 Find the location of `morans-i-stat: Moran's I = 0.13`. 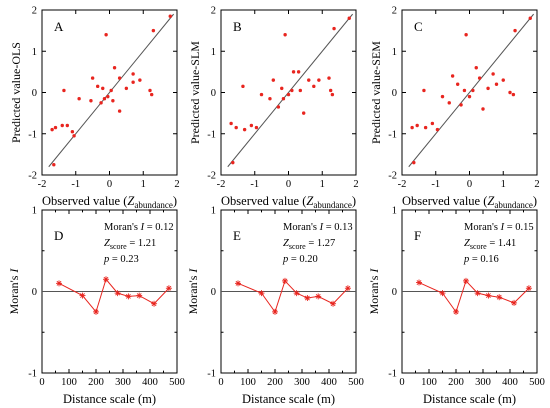

morans-i-stat: Moran's I = 0.13 is located at coordinates (318, 227).